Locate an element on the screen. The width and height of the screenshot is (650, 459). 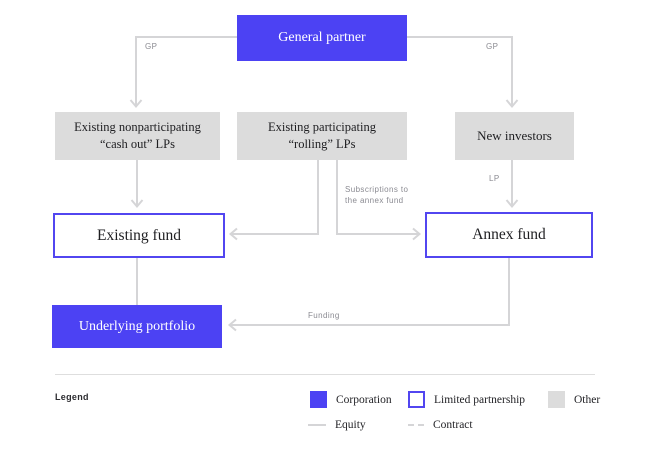
node-existing-nonparticipating-lps: Existing nonparticipating “cash out” LPs is located at coordinates (137, 136).